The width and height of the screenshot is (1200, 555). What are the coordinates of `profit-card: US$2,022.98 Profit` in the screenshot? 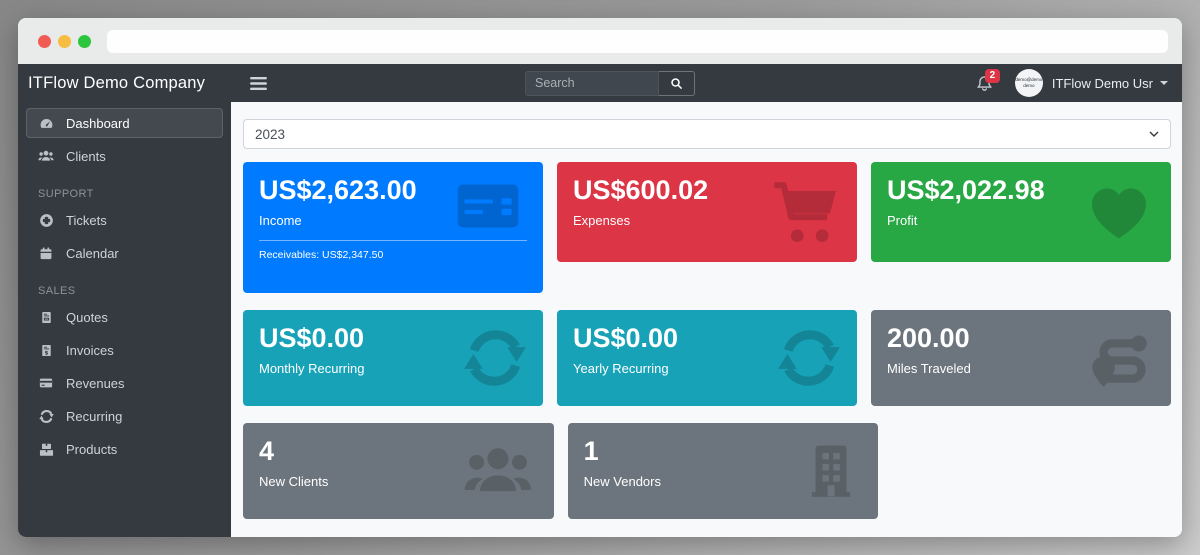 It's located at (1021, 212).